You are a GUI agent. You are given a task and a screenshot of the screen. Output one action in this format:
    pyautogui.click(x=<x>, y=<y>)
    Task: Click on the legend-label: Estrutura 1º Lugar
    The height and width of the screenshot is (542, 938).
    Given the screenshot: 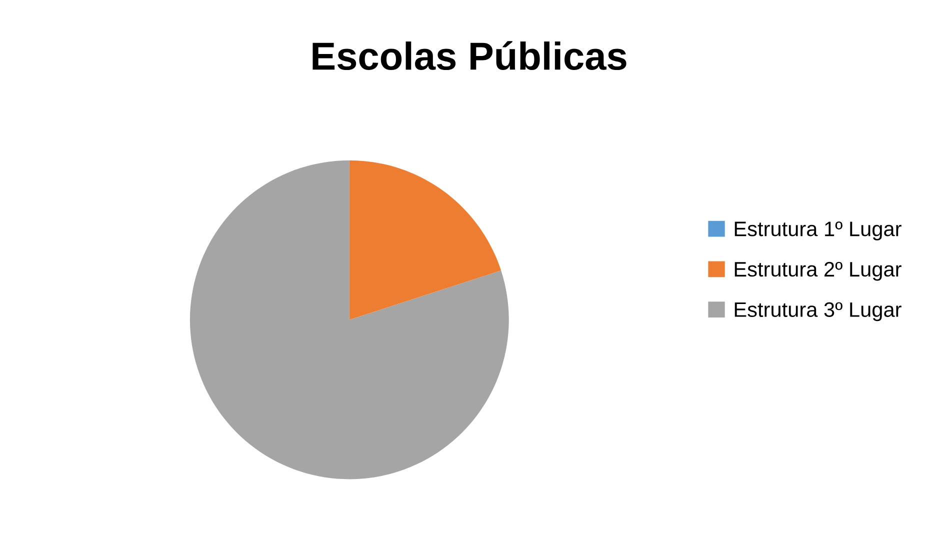 What is the action you would take?
    pyautogui.click(x=818, y=231)
    